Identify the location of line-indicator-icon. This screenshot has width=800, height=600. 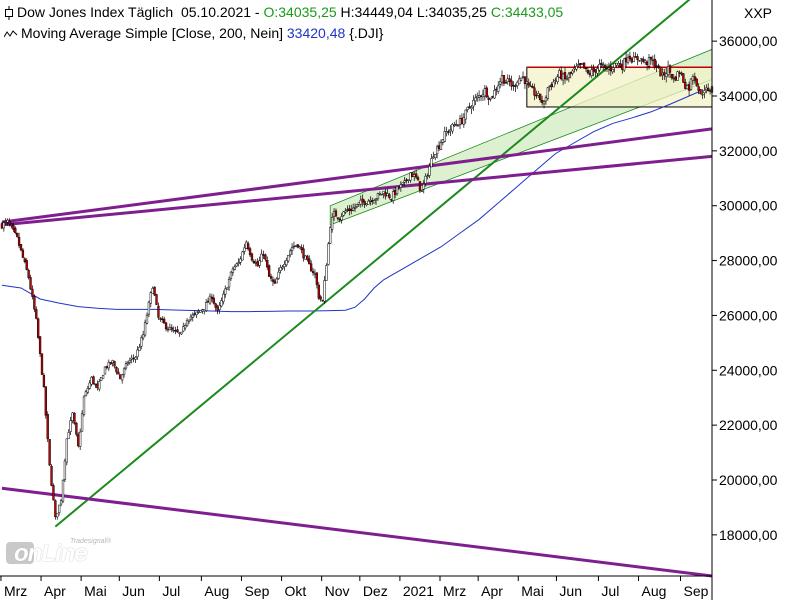
(11, 34).